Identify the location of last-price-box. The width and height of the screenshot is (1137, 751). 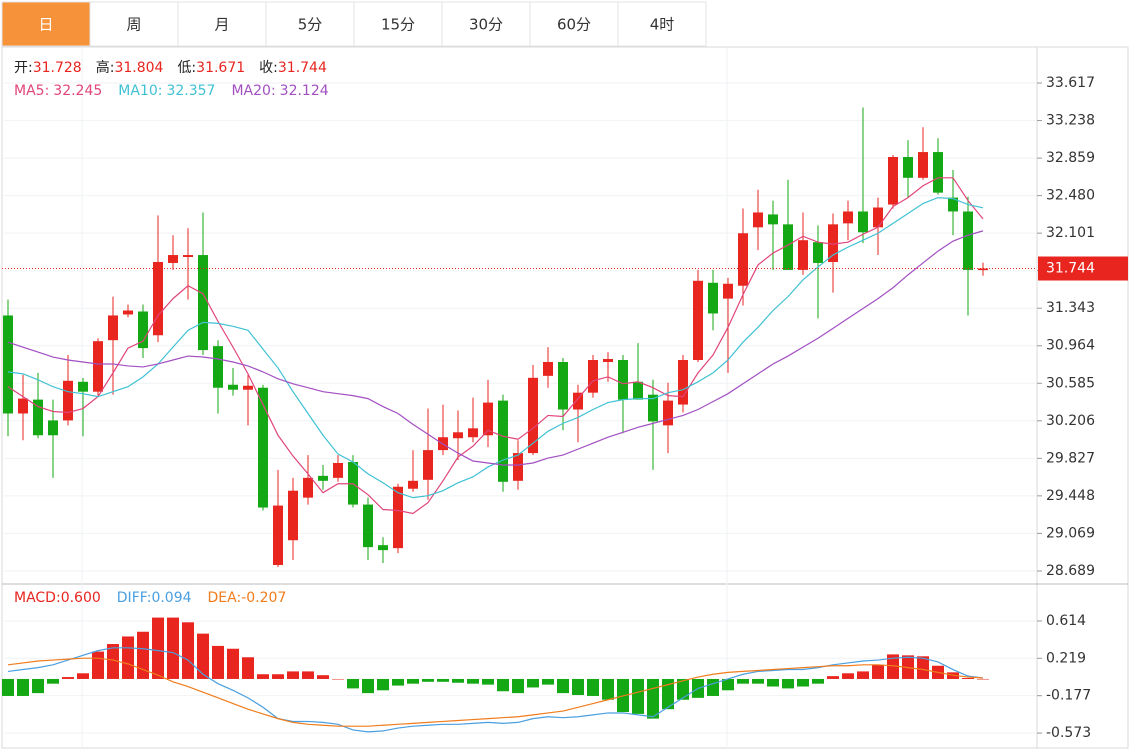
(1083, 268).